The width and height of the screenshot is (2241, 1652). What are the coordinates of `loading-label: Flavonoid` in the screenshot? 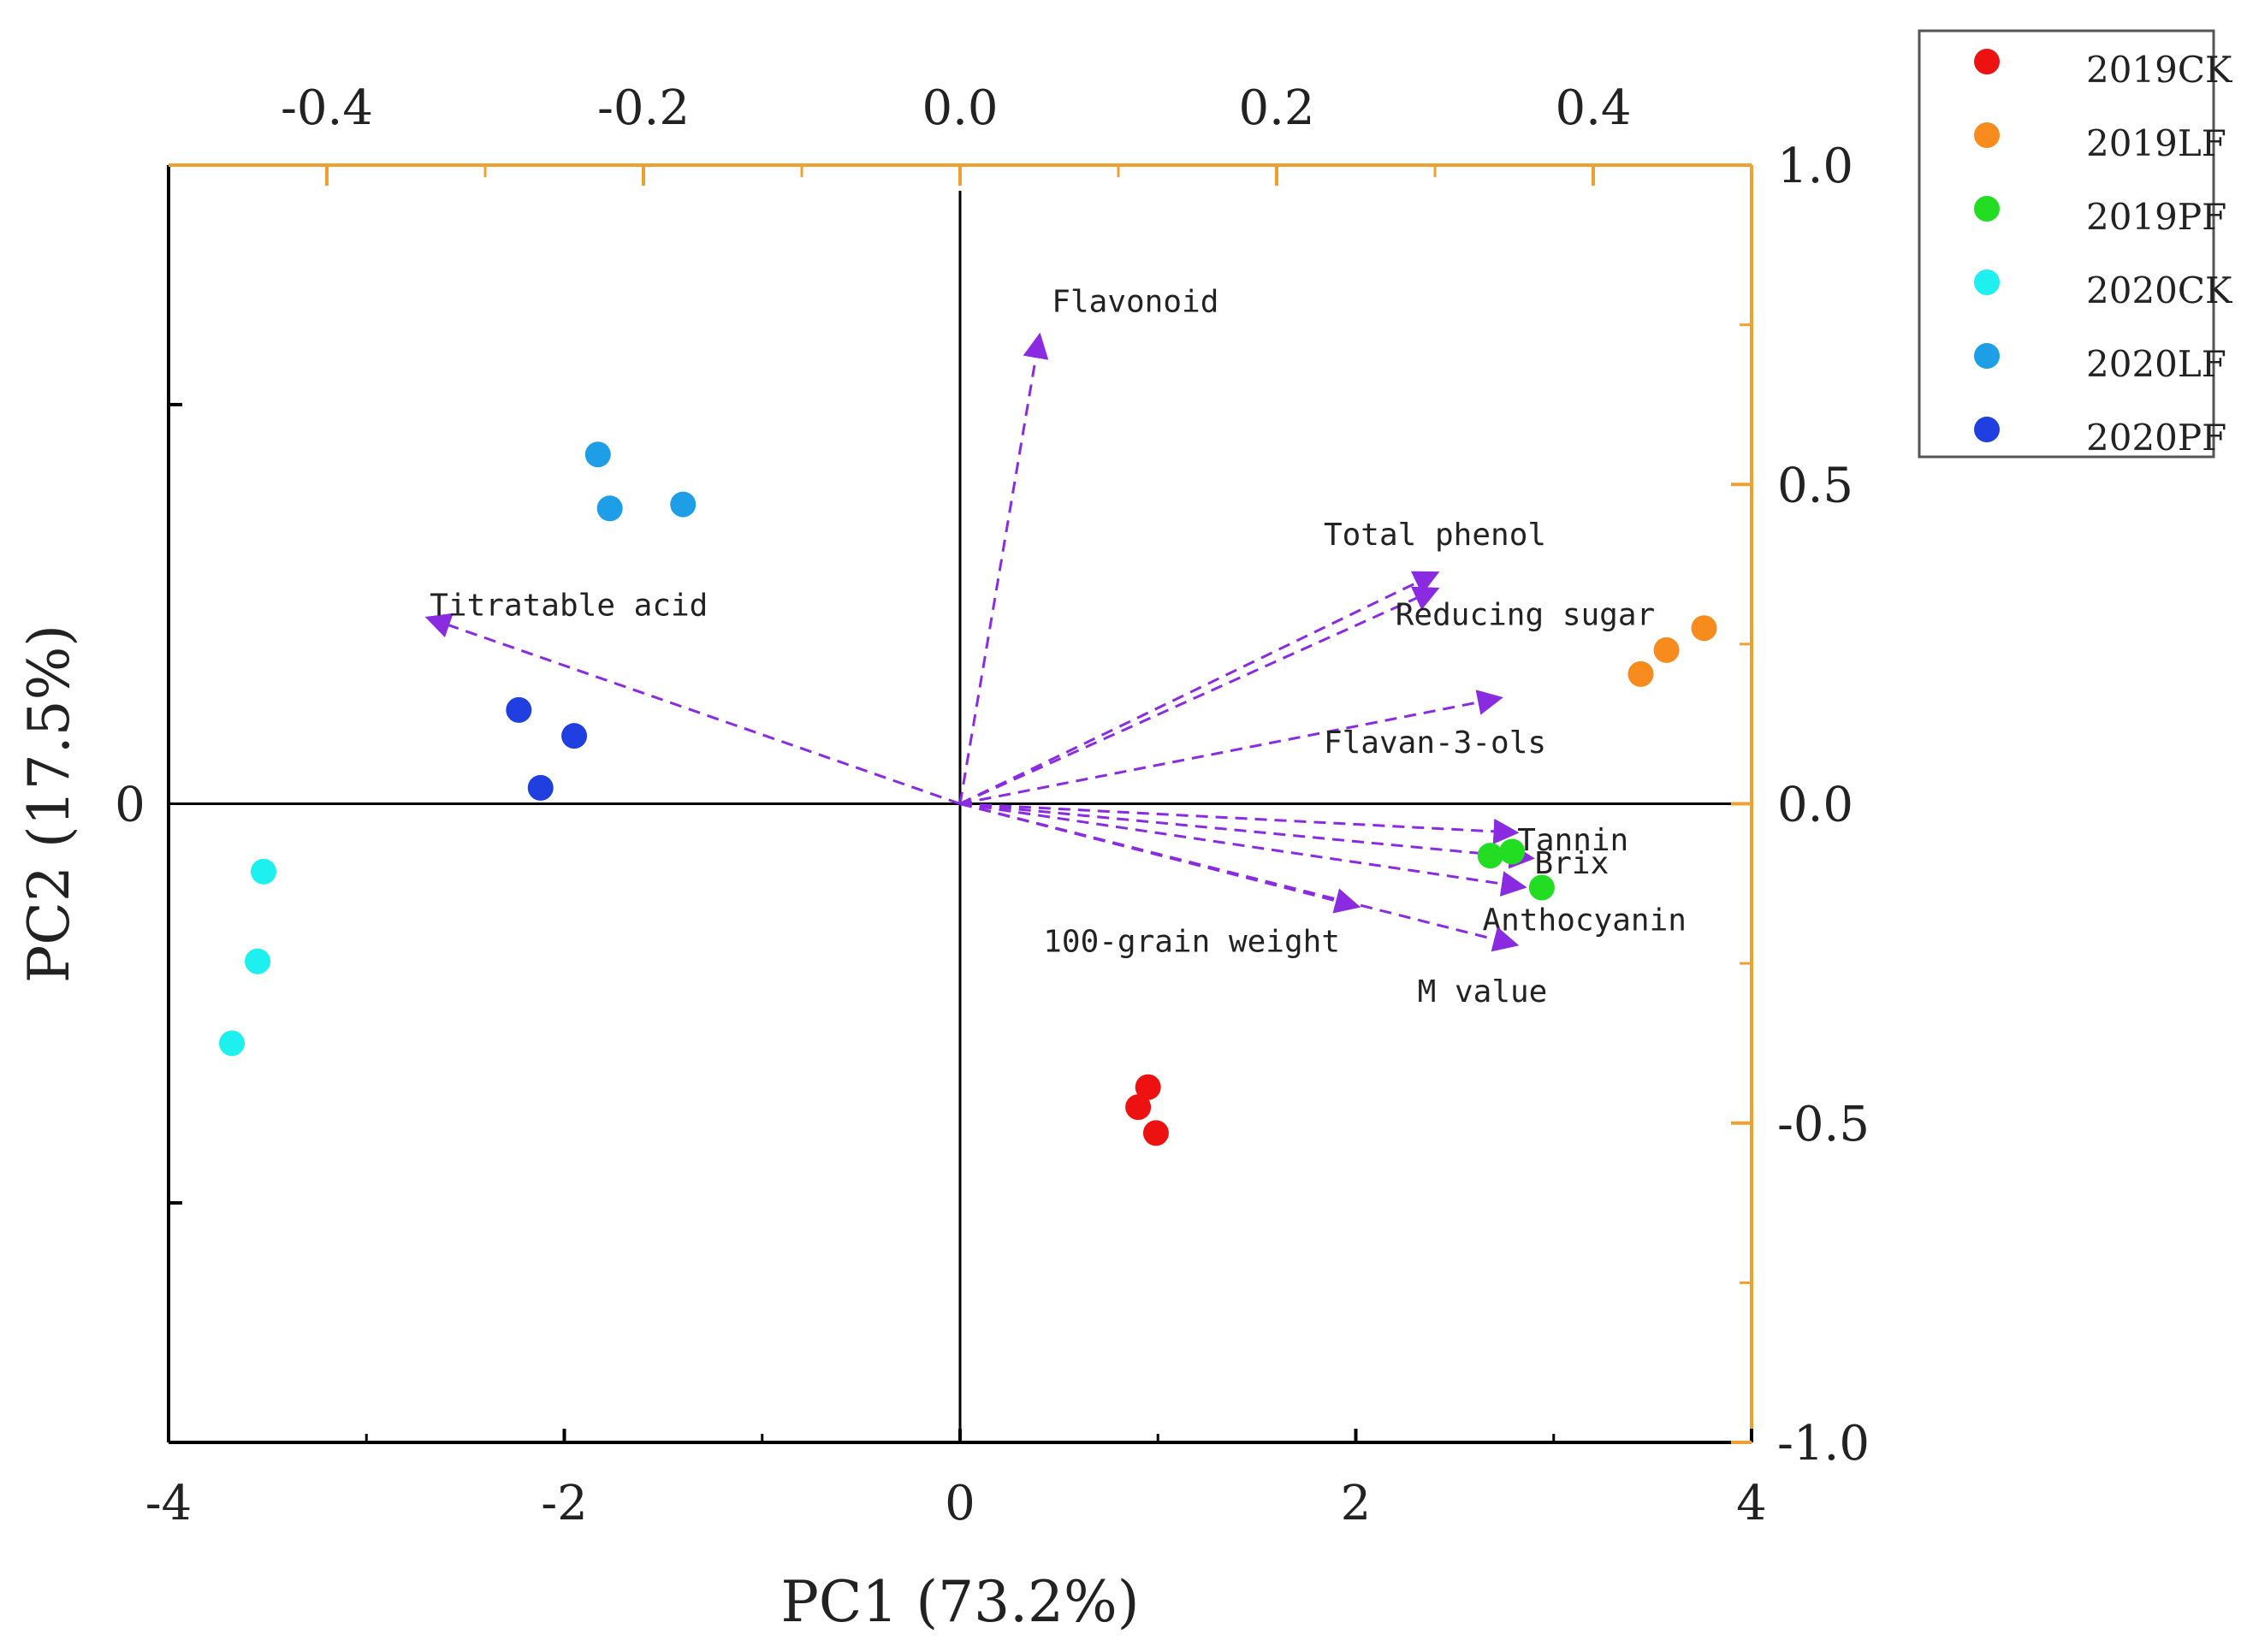 It's located at (1135, 302).